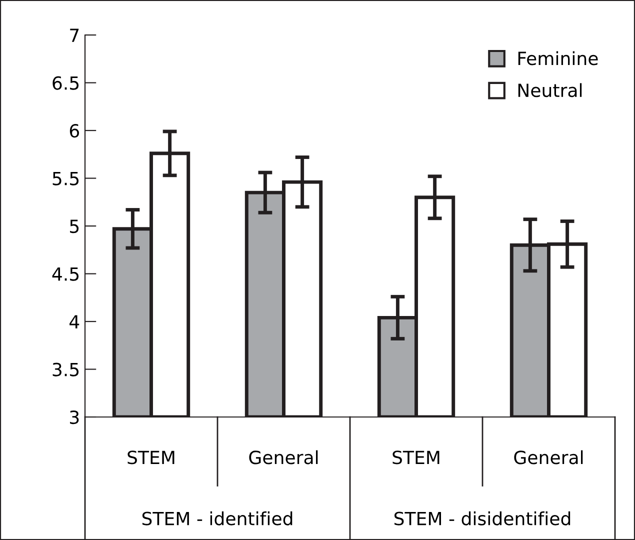  What do you see at coordinates (74, 131) in the screenshot?
I see `y-tick-label: 6` at bounding box center [74, 131].